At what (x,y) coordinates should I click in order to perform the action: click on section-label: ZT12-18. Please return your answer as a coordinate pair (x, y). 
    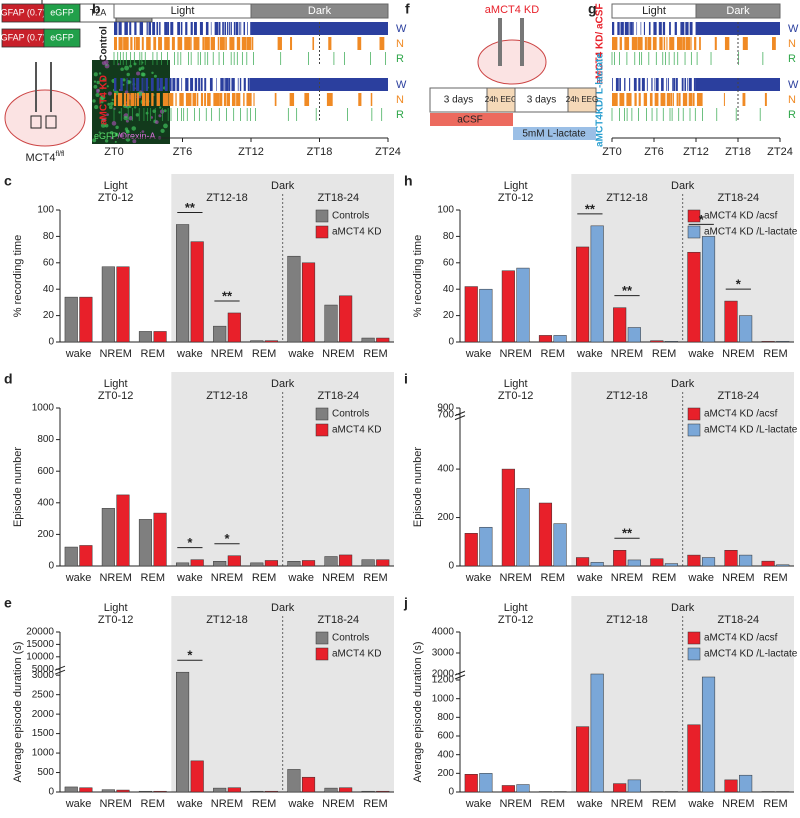
    Looking at the image, I should click on (627, 198).